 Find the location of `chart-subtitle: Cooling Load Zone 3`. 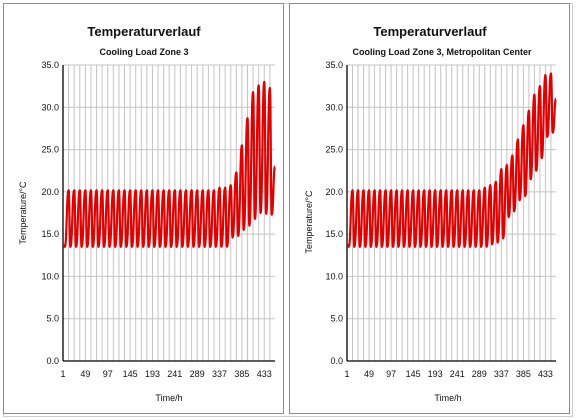

chart-subtitle: Cooling Load Zone 3 is located at coordinates (144, 52).